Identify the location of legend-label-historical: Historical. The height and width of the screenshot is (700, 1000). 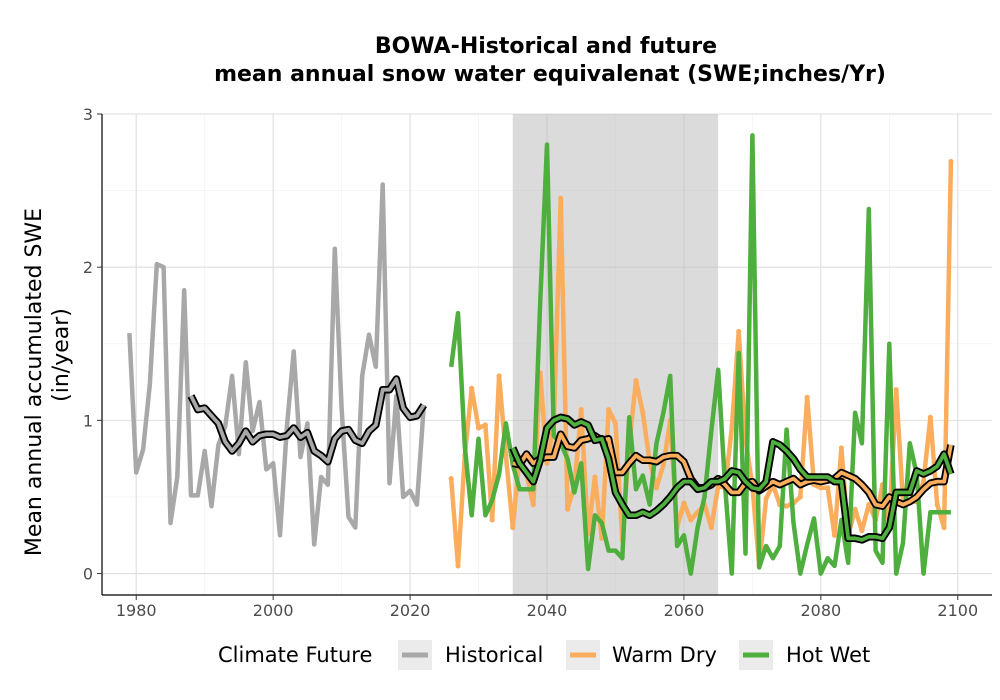
(494, 655).